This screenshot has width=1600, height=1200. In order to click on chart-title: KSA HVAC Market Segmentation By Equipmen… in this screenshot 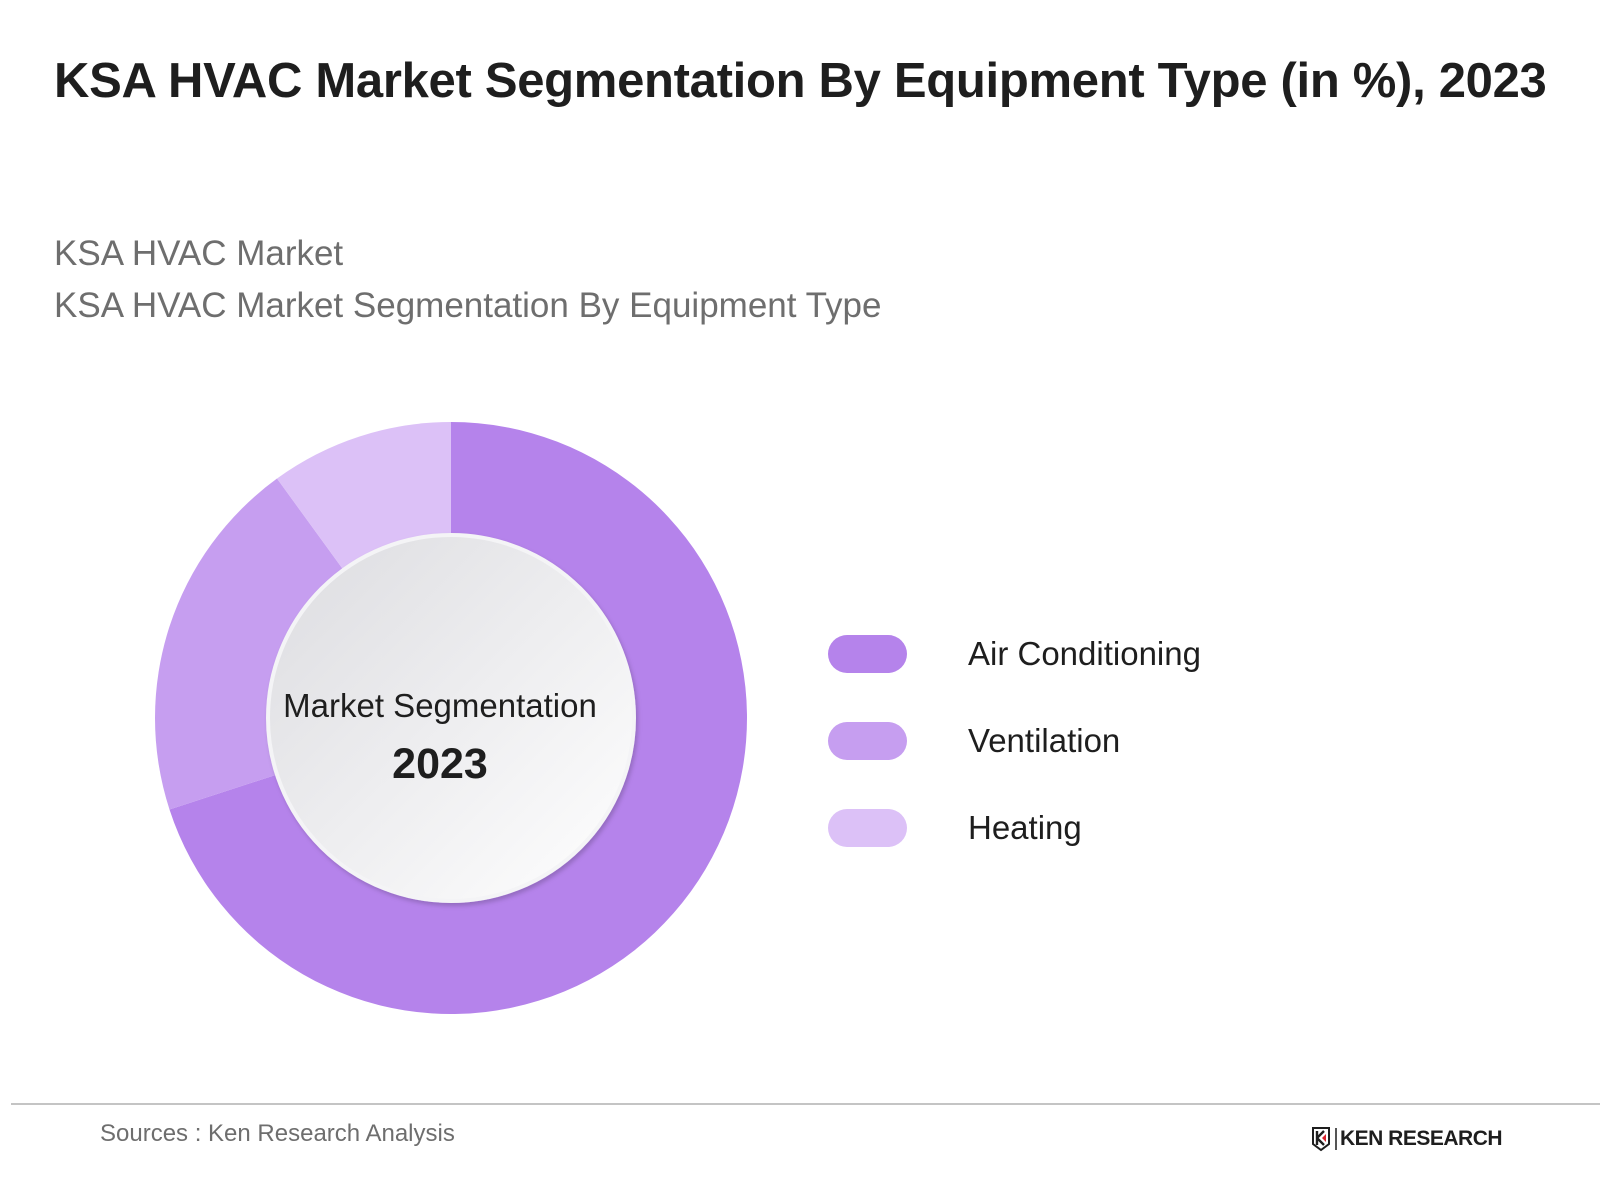, I will do `click(800, 81)`.